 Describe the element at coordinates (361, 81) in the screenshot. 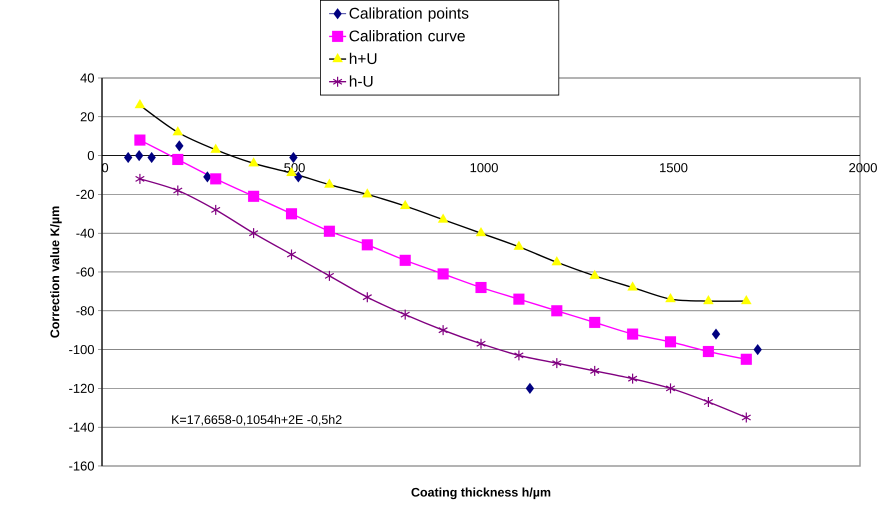

I see `legend-label: h-U` at that location.